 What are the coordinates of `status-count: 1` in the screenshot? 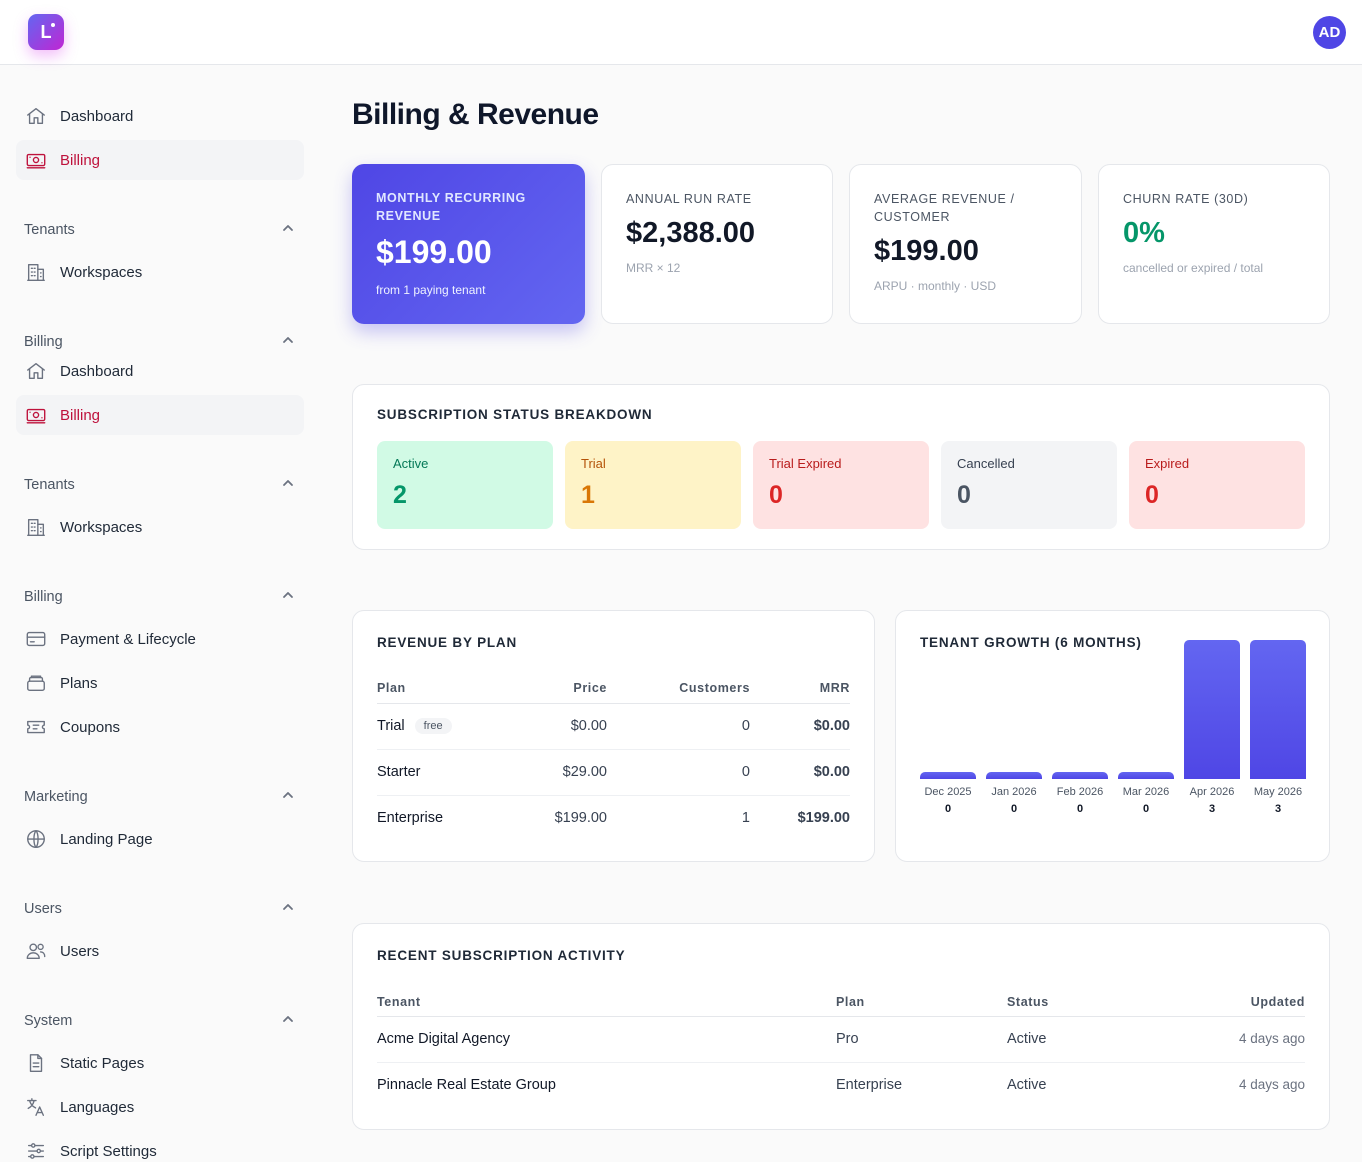 It's located at (588, 495).